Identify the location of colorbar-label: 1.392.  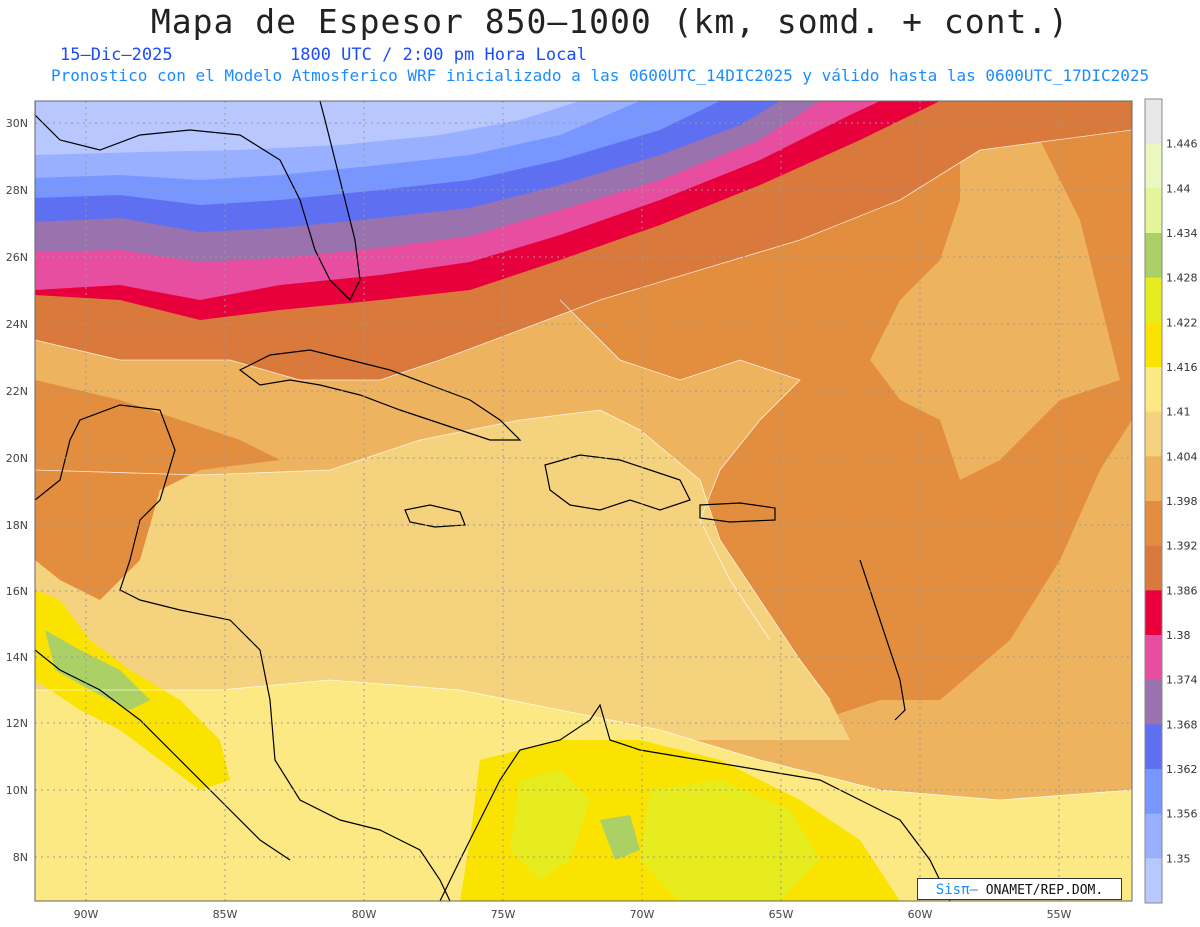
(1182, 546).